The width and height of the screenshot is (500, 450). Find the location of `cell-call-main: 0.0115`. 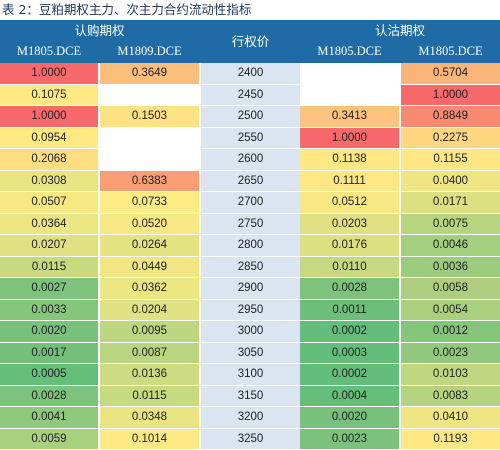

cell-call-main: 0.0115 is located at coordinates (49, 267).